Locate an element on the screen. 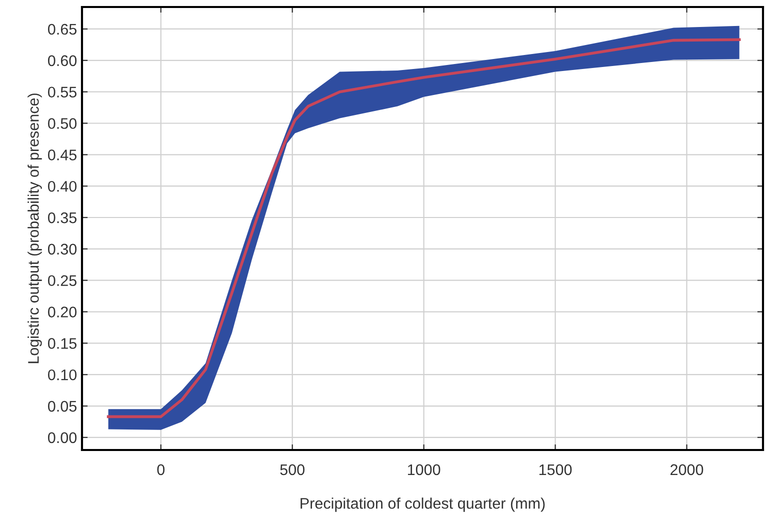 The image size is (766, 514). x-axis-title: Precipitation of coldest quarter (mm) is located at coordinates (422, 505).